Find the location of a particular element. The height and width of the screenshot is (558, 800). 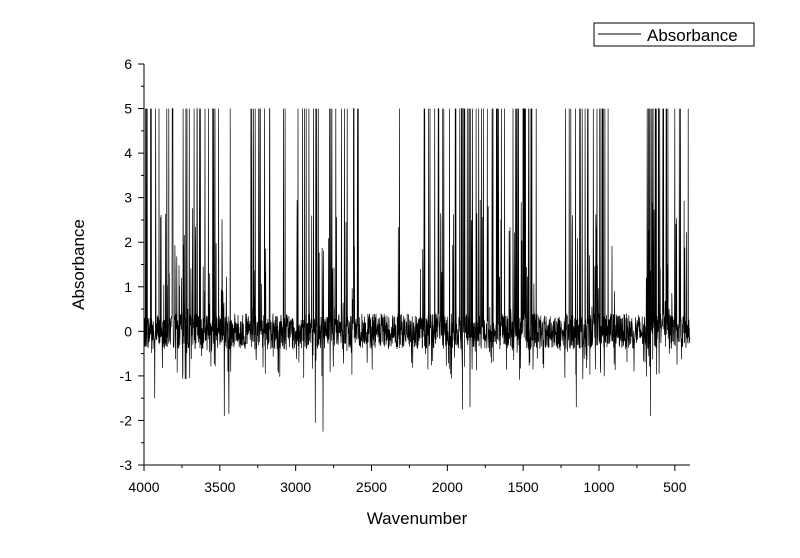

x-tick-label: 1000 is located at coordinates (598, 487).